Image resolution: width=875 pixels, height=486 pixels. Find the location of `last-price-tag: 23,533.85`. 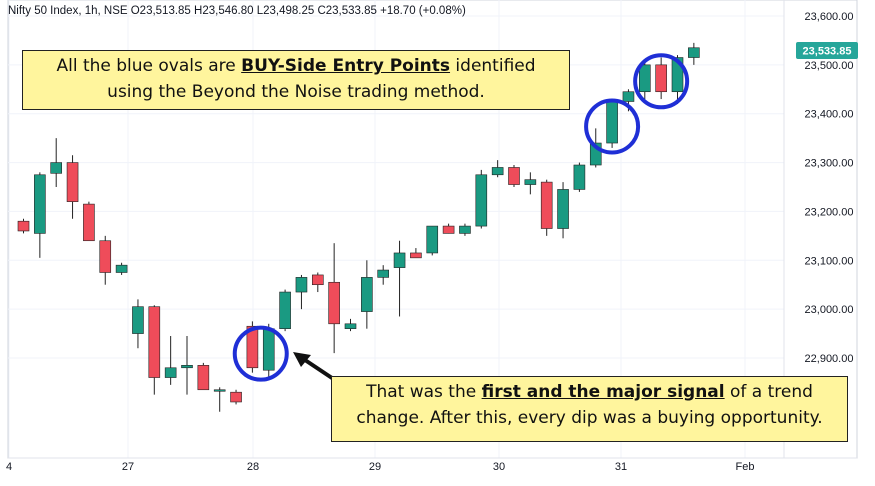

last-price-tag: 23,533.85 is located at coordinates (827, 50).